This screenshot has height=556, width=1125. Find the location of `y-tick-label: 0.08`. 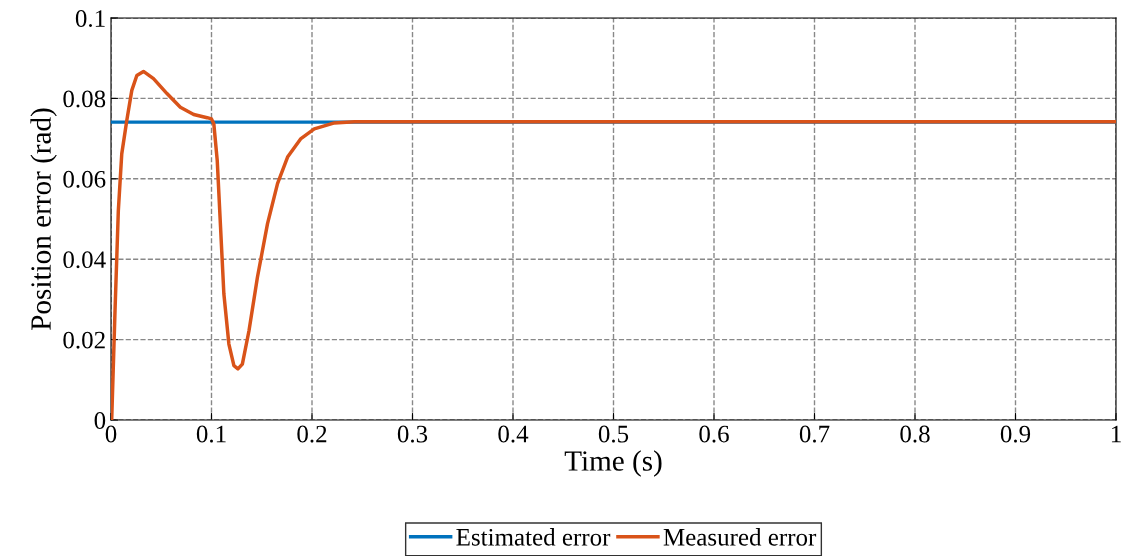

y-tick-label: 0.08 is located at coordinates (84, 99).